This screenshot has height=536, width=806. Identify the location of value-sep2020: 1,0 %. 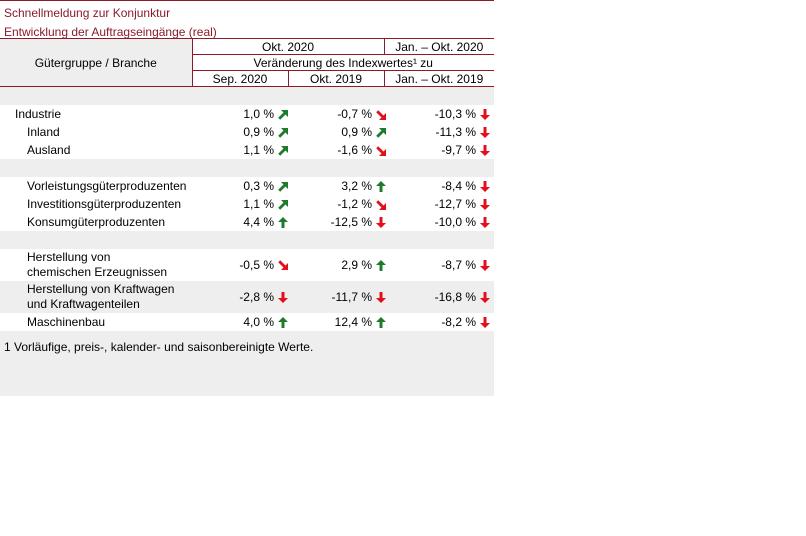
(233, 114).